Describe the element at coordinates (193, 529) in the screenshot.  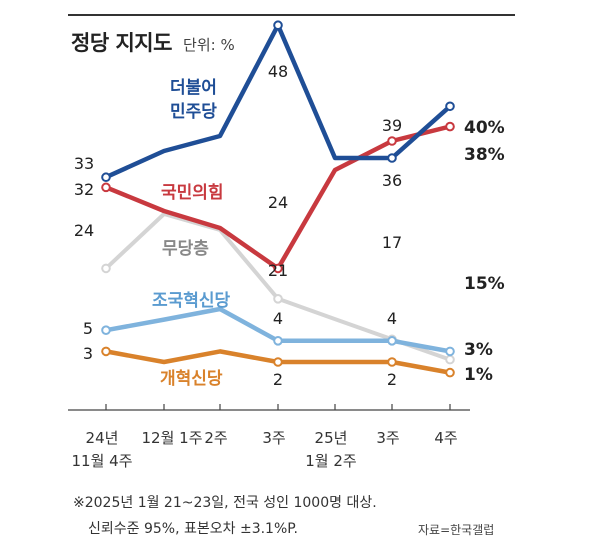
I see `footnote-line-2: 신뢰수준 95%, 표본오차 ±3.1%P.` at that location.